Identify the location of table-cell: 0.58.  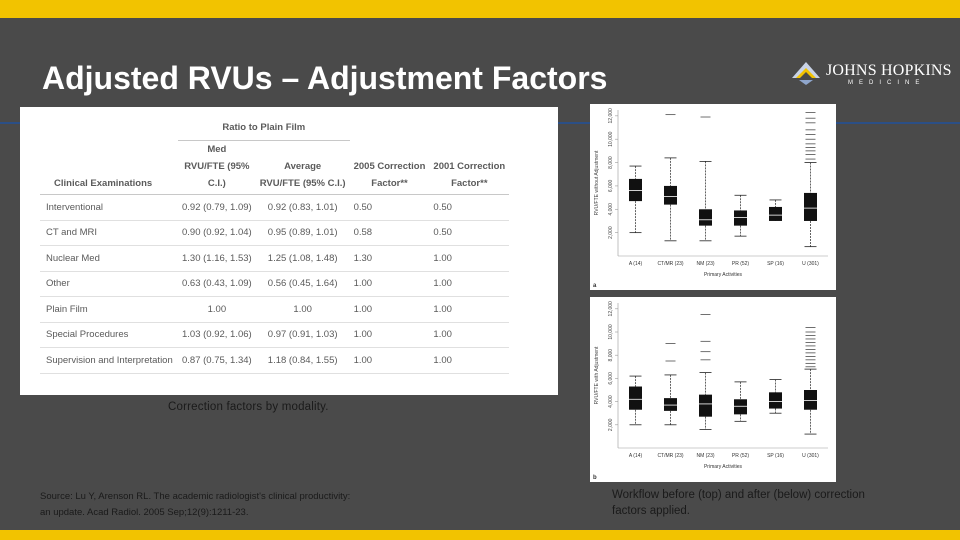
(389, 233).